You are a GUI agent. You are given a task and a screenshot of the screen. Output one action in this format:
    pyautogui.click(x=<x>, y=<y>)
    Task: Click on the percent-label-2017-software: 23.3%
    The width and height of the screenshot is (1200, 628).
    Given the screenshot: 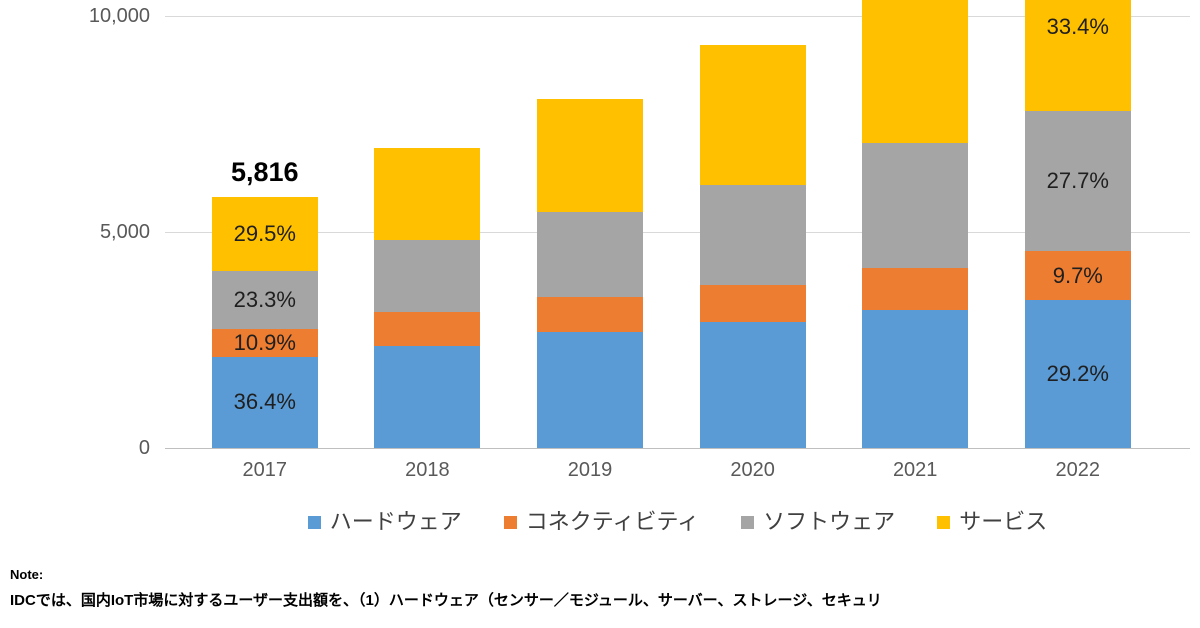 What is the action you would take?
    pyautogui.click(x=264, y=299)
    